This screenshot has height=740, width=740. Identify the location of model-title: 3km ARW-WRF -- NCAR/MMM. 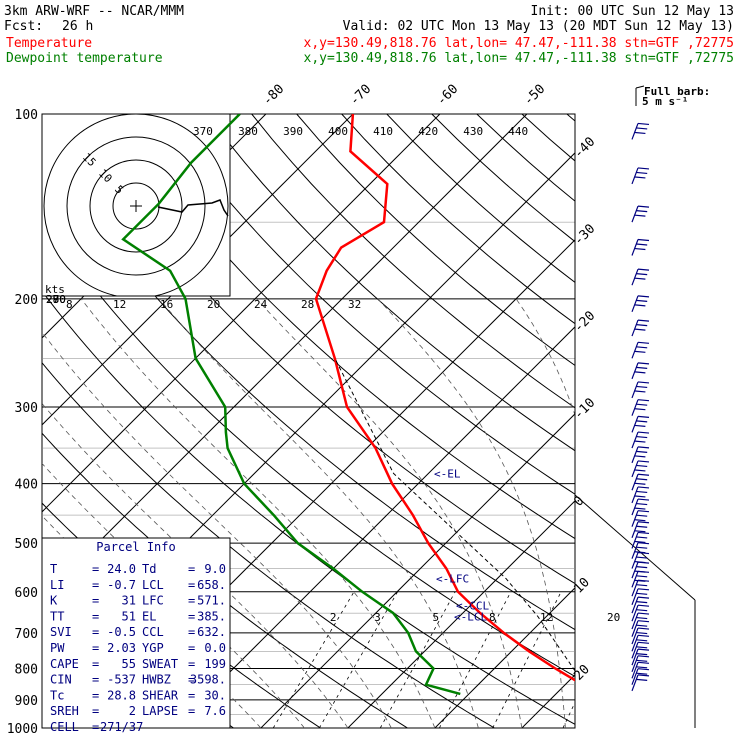
(94, 11).